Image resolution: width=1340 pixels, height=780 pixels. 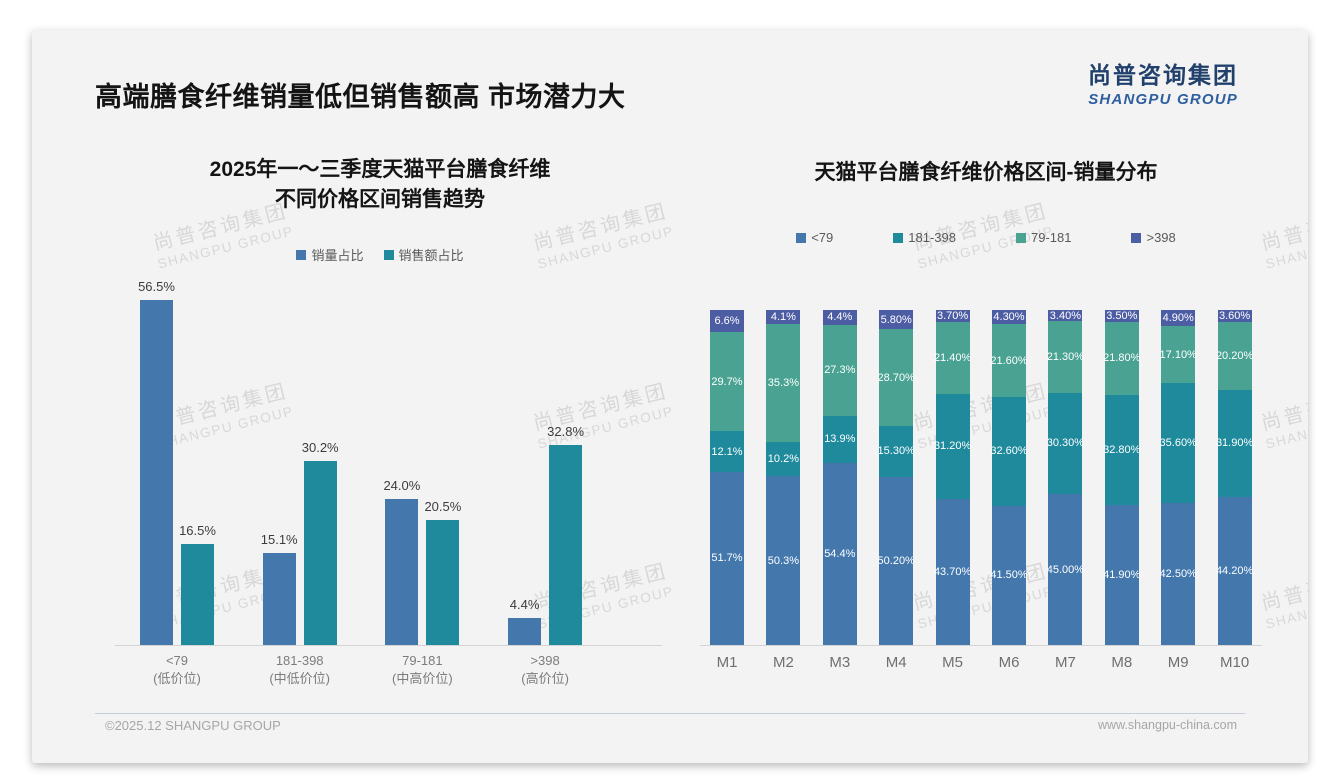 What do you see at coordinates (1235, 662) in the screenshot?
I see `x-axis-label: M10` at bounding box center [1235, 662].